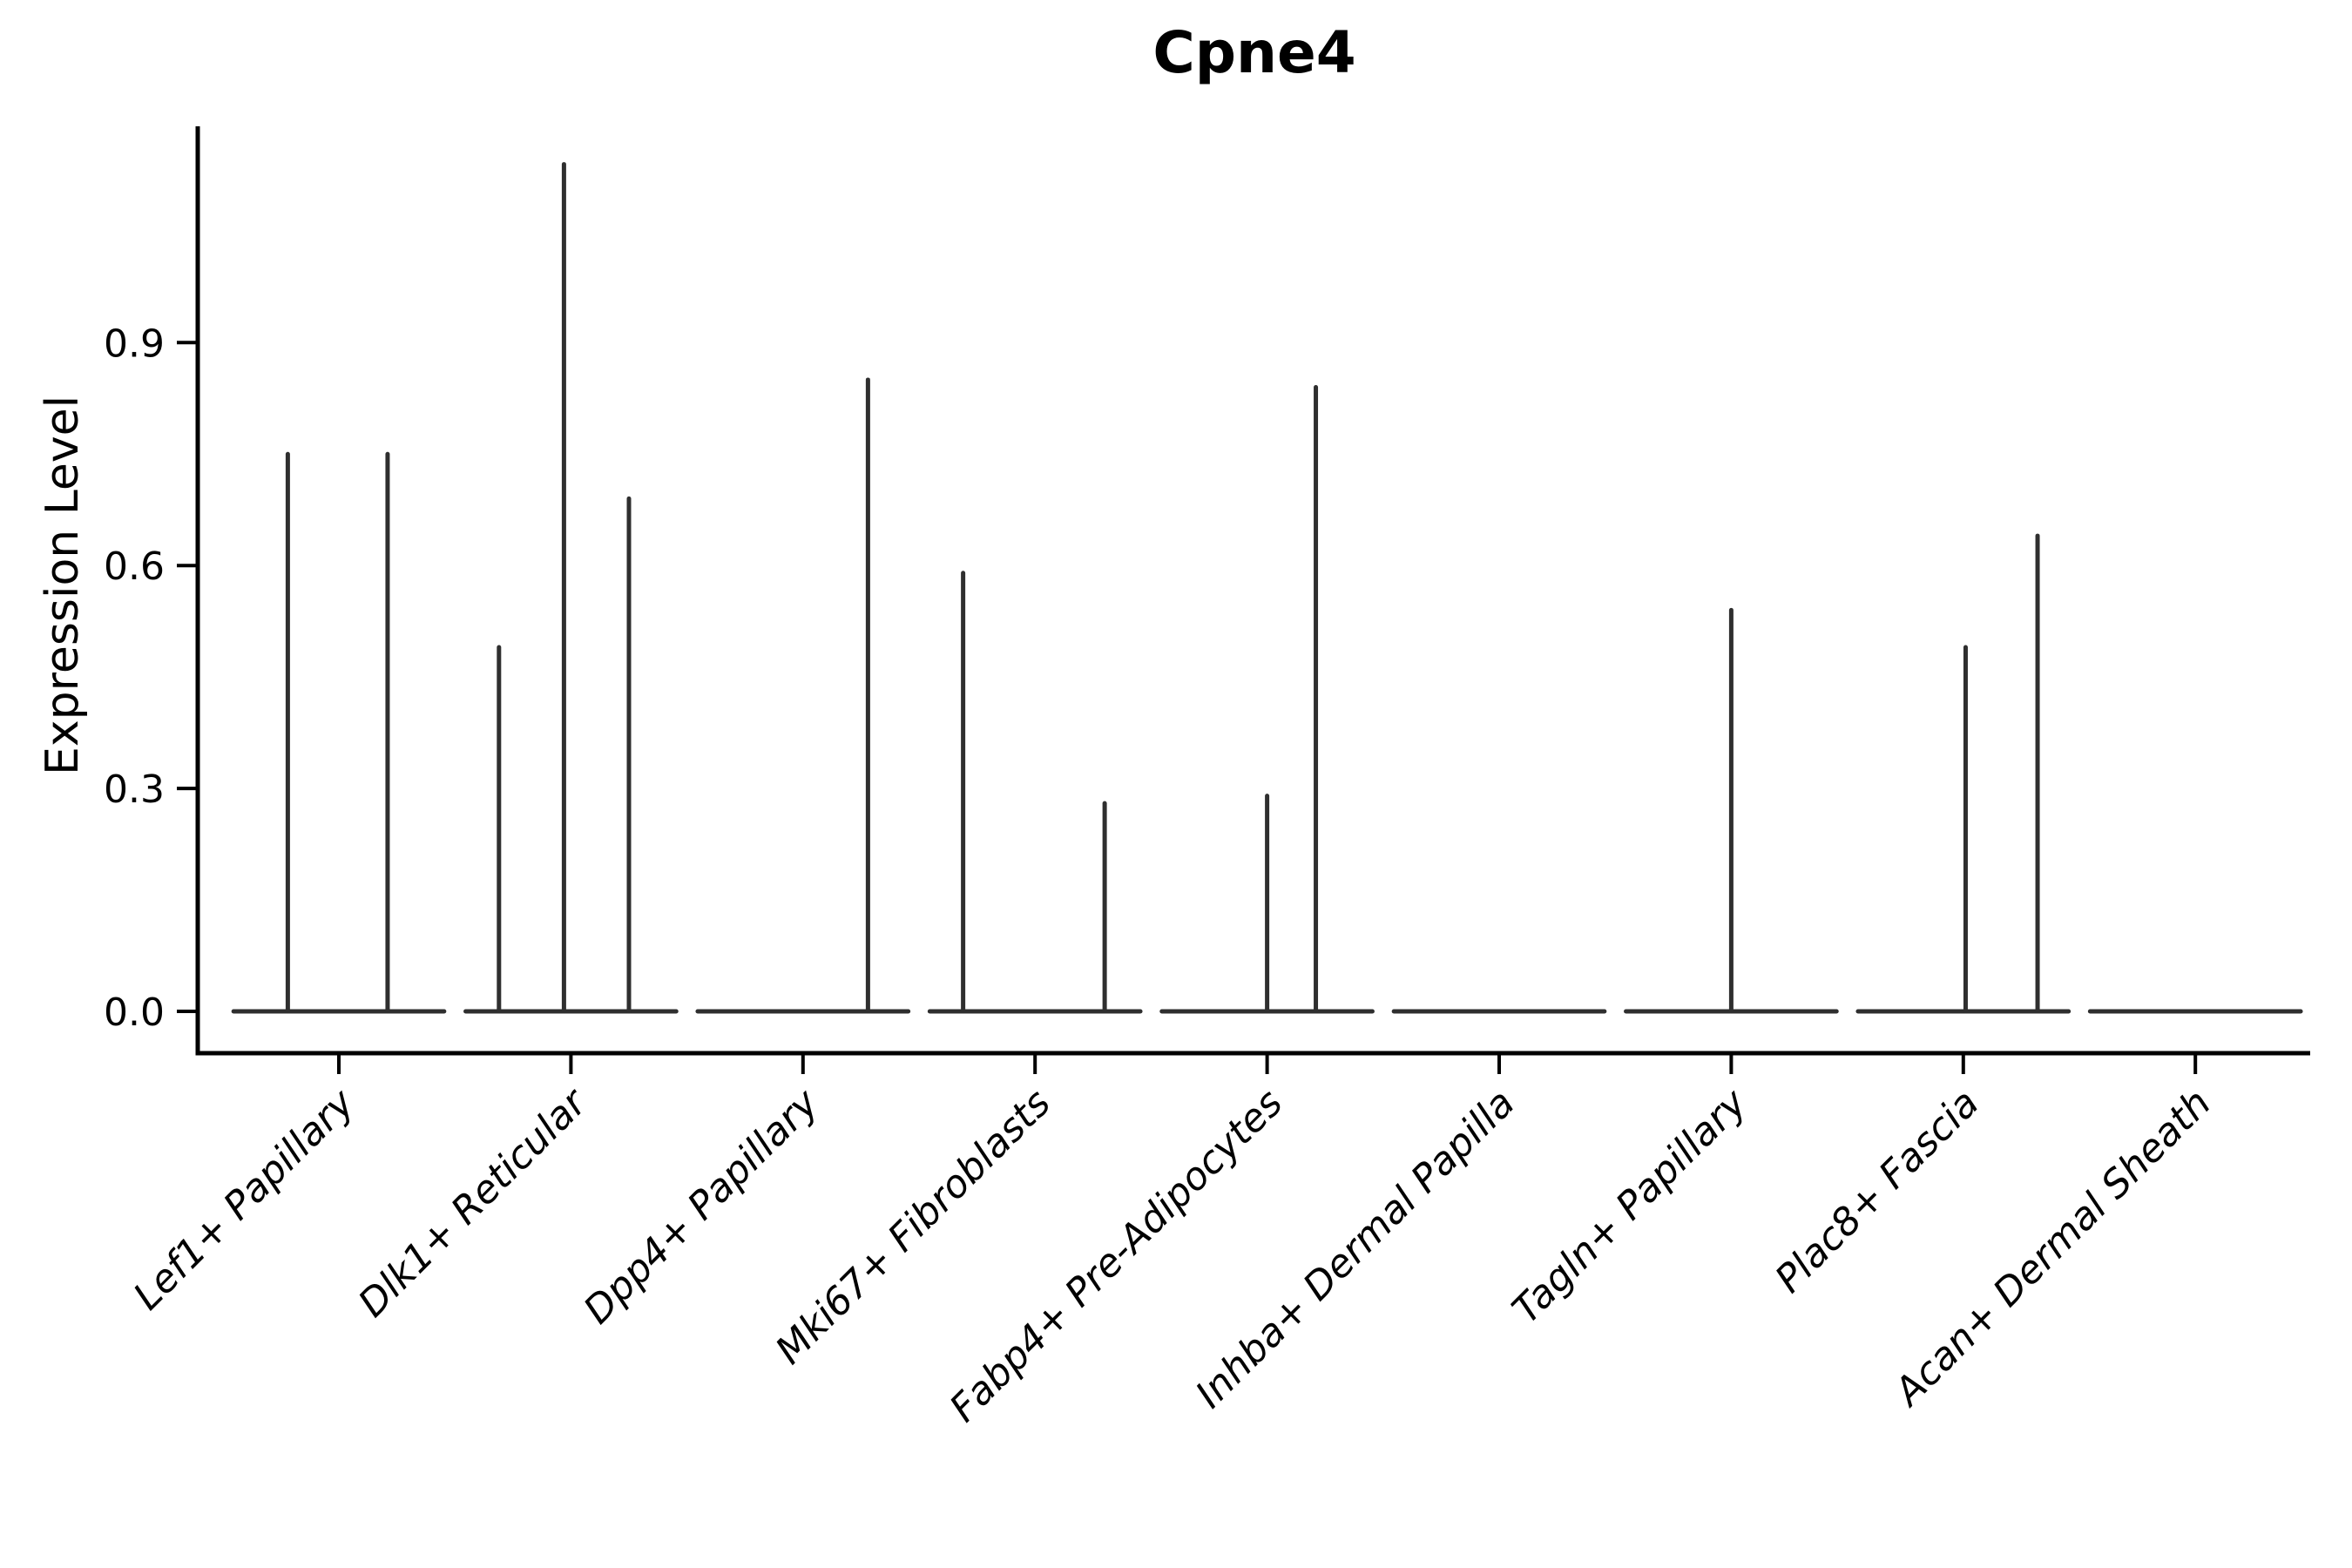 The image size is (2352, 1568). I want to click on x-tick-label: Tagln+ Papillary, so click(1629, 1206).